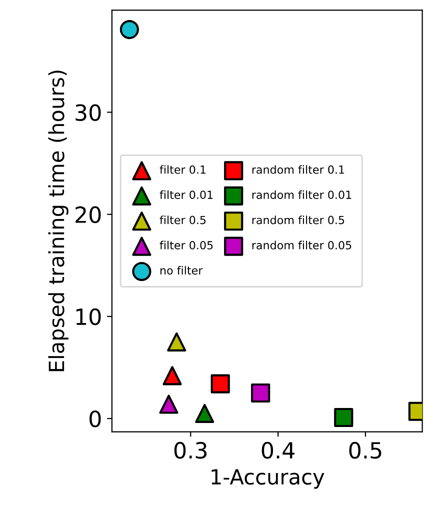 Image resolution: width=424 pixels, height=508 pixels. Describe the element at coordinates (298, 220) in the screenshot. I see `legend-label: random filter 0.5` at that location.